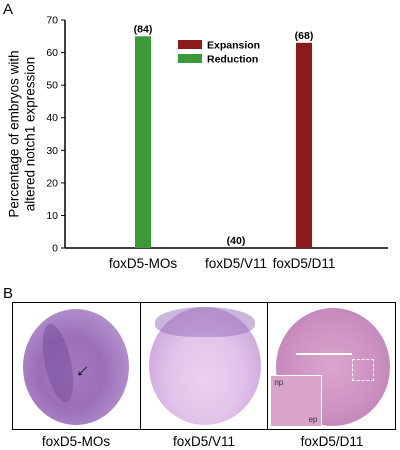  Describe the element at coordinates (204, 322) in the screenshot. I see `embryo-top-shading` at that location.